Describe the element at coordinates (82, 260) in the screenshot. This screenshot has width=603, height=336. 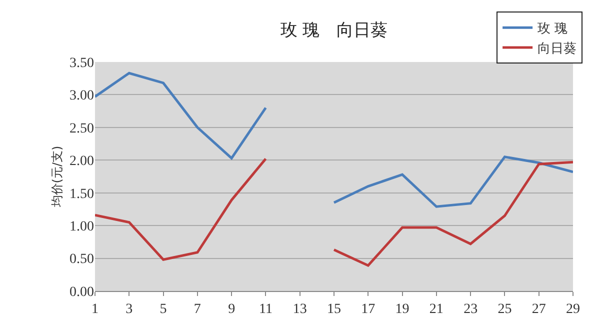
I see `y-tick-label: 0.50` at that location.